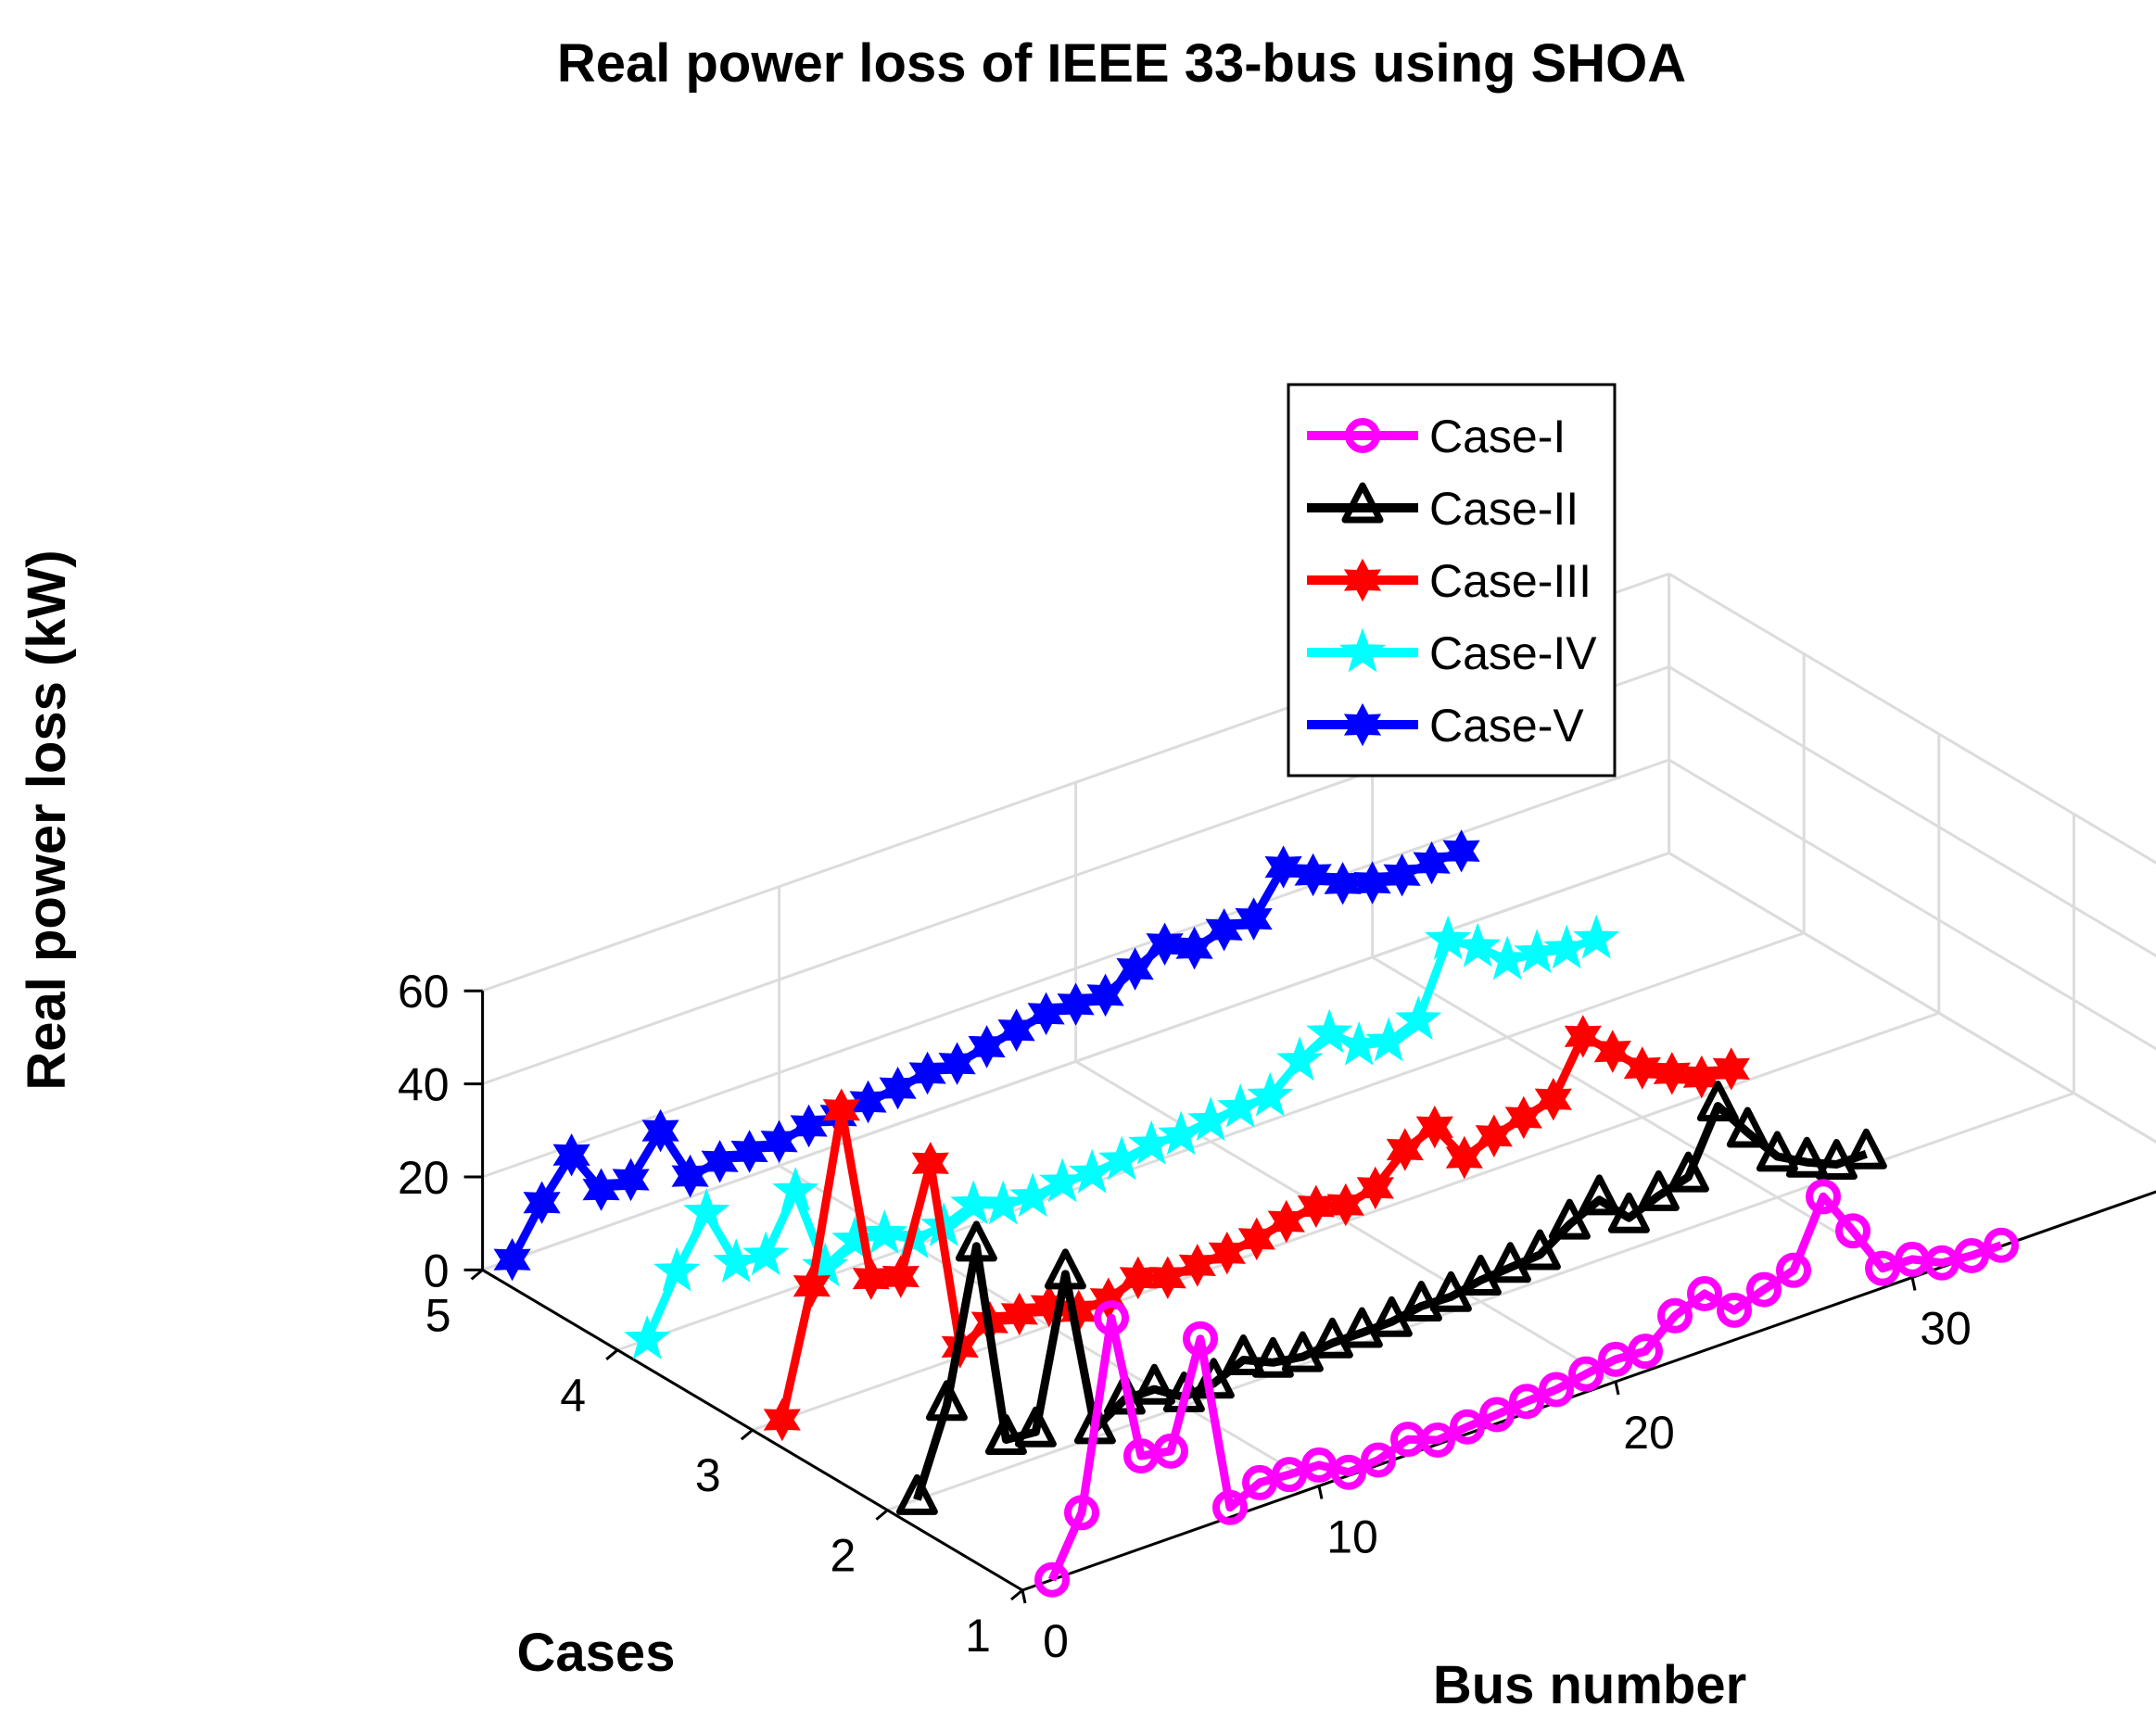  What do you see at coordinates (1056, 1641) in the screenshot?
I see `x-tick-label: 0` at bounding box center [1056, 1641].